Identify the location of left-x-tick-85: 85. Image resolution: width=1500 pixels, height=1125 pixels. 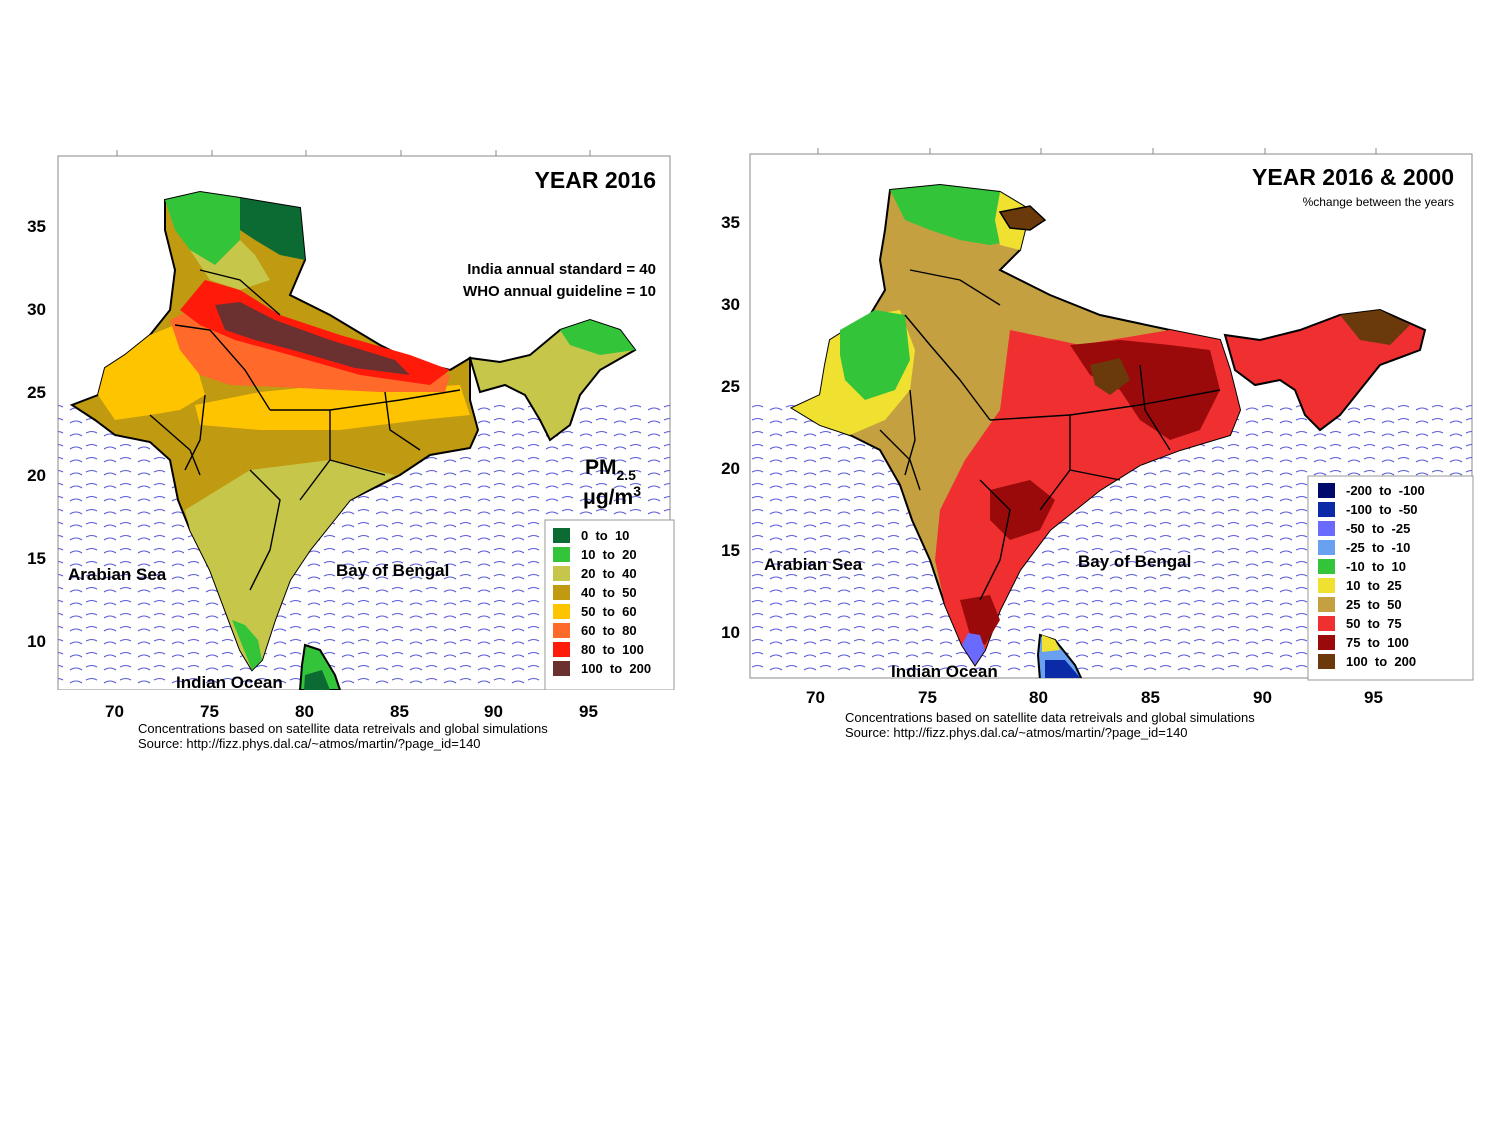
(399, 711).